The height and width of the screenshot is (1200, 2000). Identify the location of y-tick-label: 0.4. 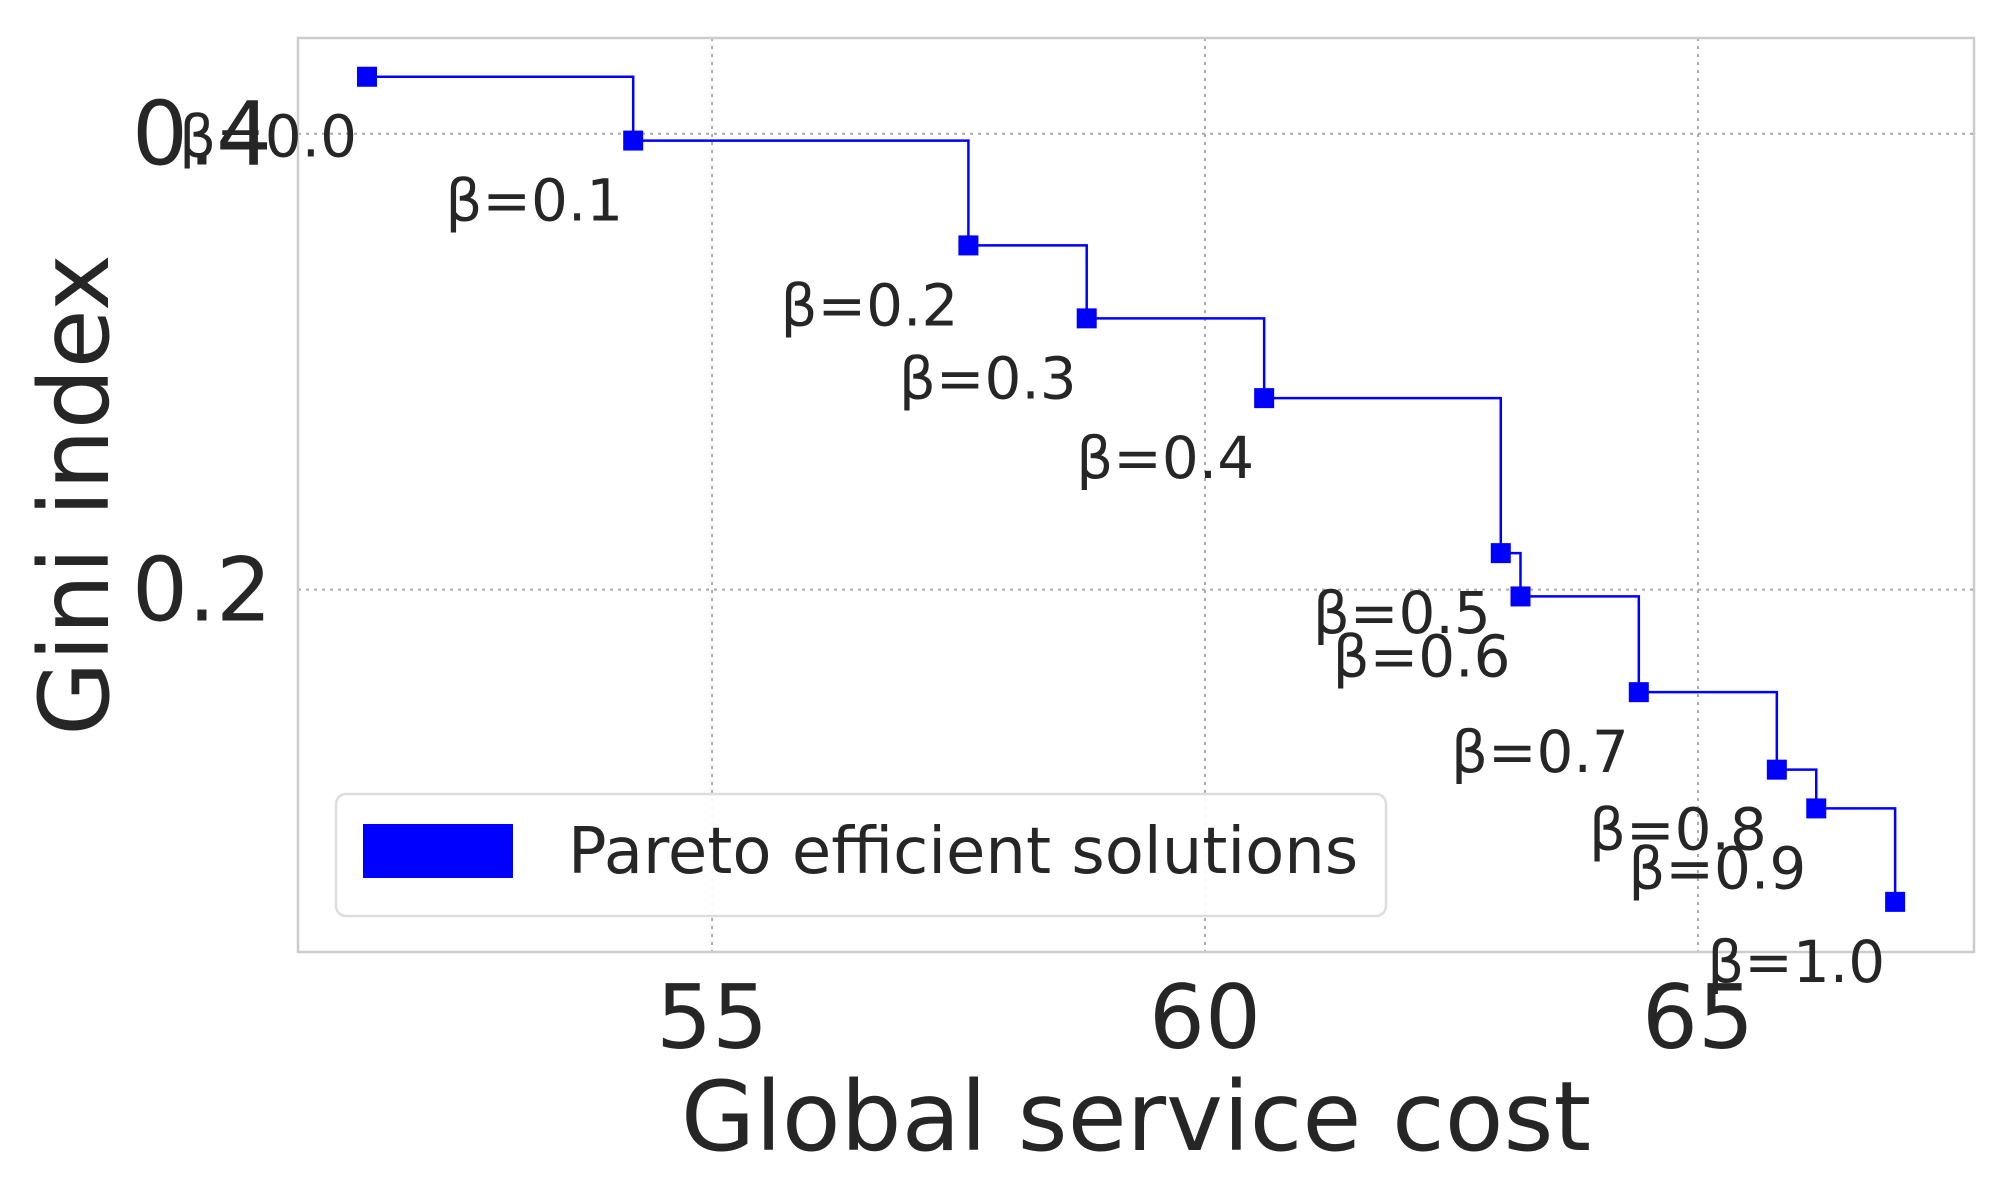
(202, 134).